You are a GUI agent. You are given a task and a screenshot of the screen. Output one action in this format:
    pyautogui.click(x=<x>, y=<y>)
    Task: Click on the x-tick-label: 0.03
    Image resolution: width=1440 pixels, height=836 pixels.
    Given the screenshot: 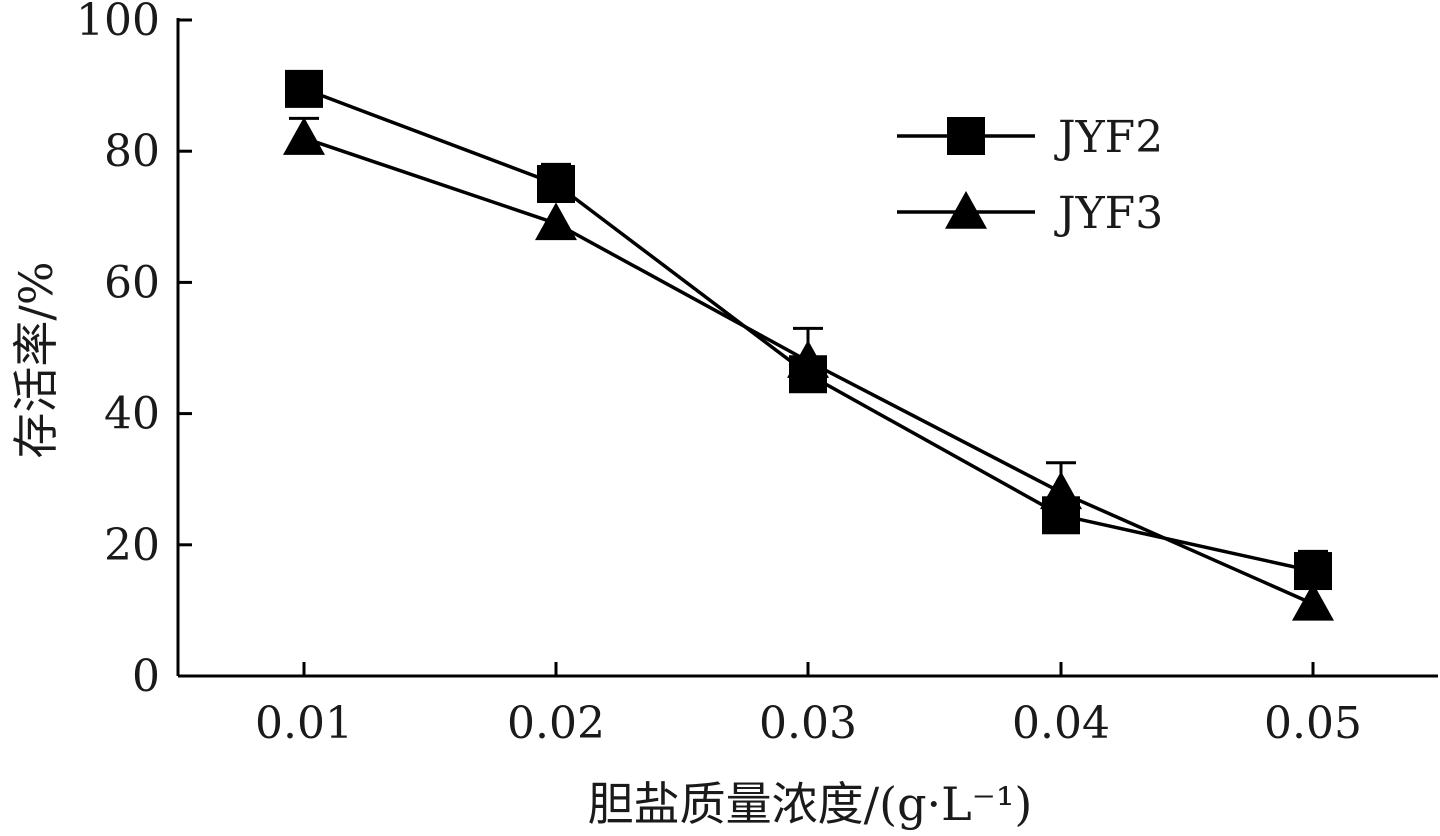 What is the action you would take?
    pyautogui.click(x=808, y=723)
    